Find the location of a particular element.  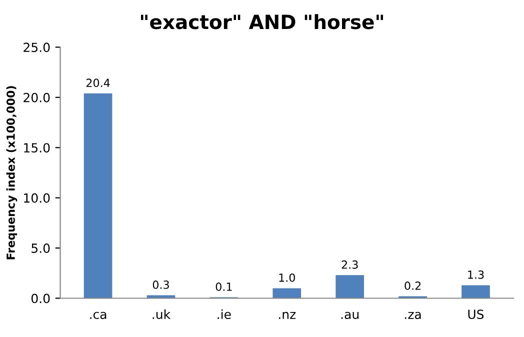

x-tick-label: .ca is located at coordinates (98, 316).